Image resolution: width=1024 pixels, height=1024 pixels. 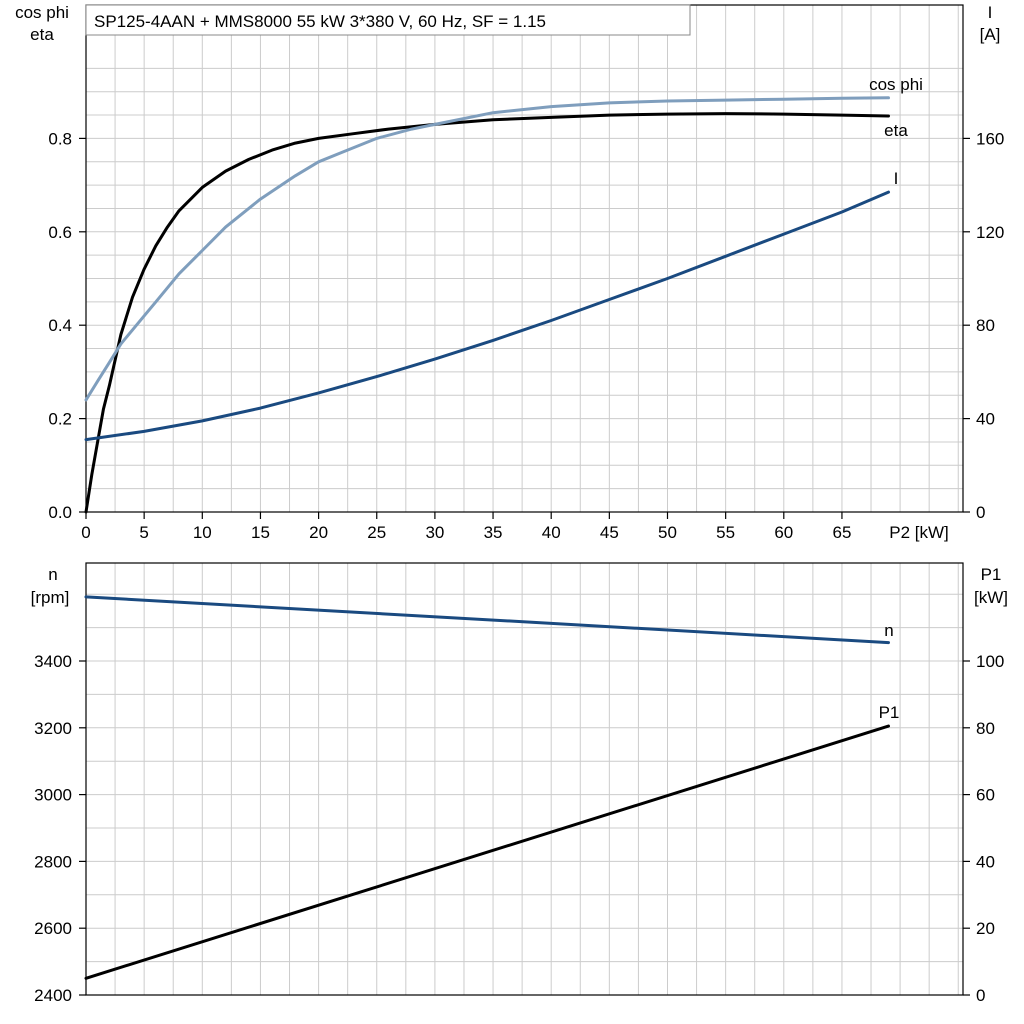 What do you see at coordinates (919, 532) in the screenshot?
I see `x-axis-label: P2 [kW]` at bounding box center [919, 532].